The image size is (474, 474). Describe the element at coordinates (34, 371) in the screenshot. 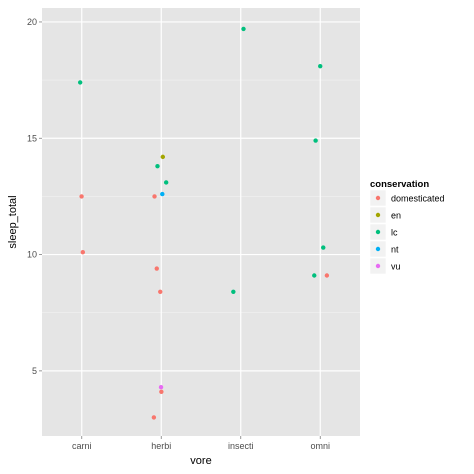

I see `y-tick-label: 5` at that location.